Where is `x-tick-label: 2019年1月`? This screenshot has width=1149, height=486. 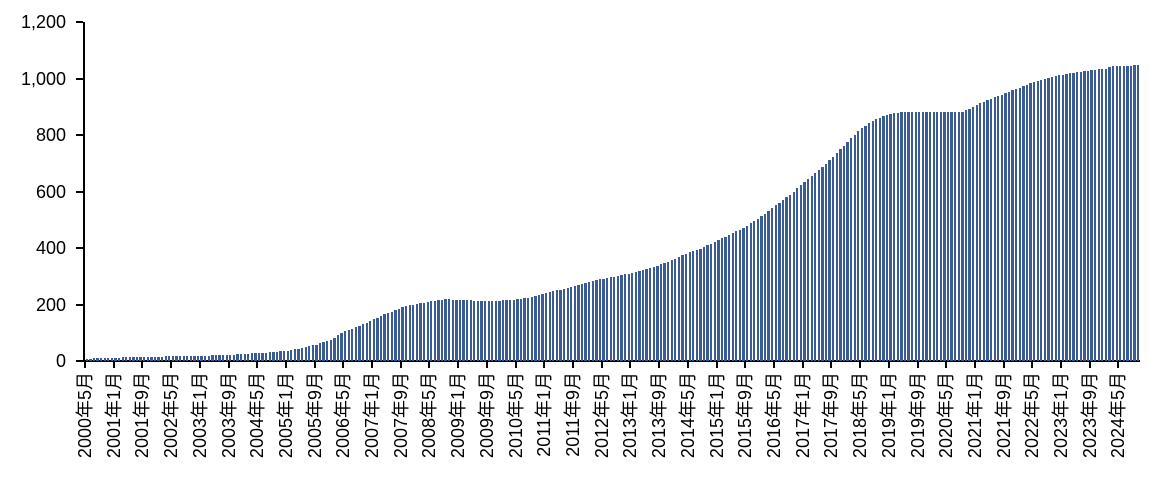 x-tick-label: 2019年1月 is located at coordinates (888, 415).